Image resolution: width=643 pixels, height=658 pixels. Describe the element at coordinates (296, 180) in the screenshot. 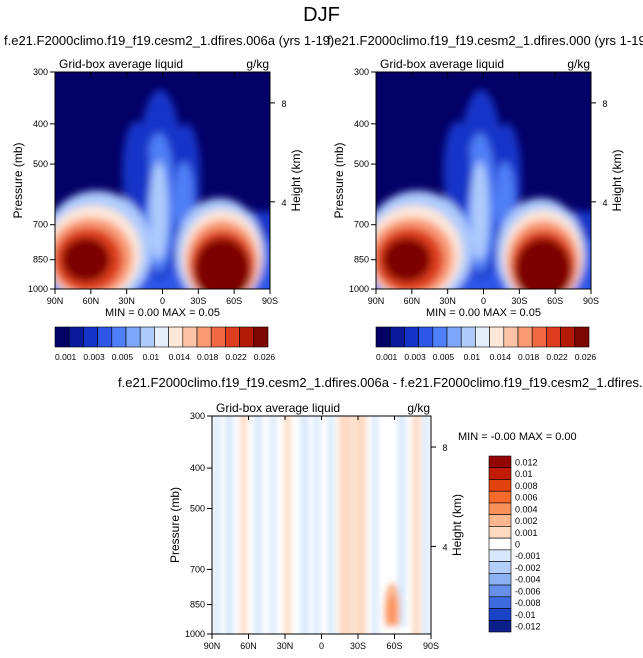

I see `right-axis-label: Height (km)` at that location.